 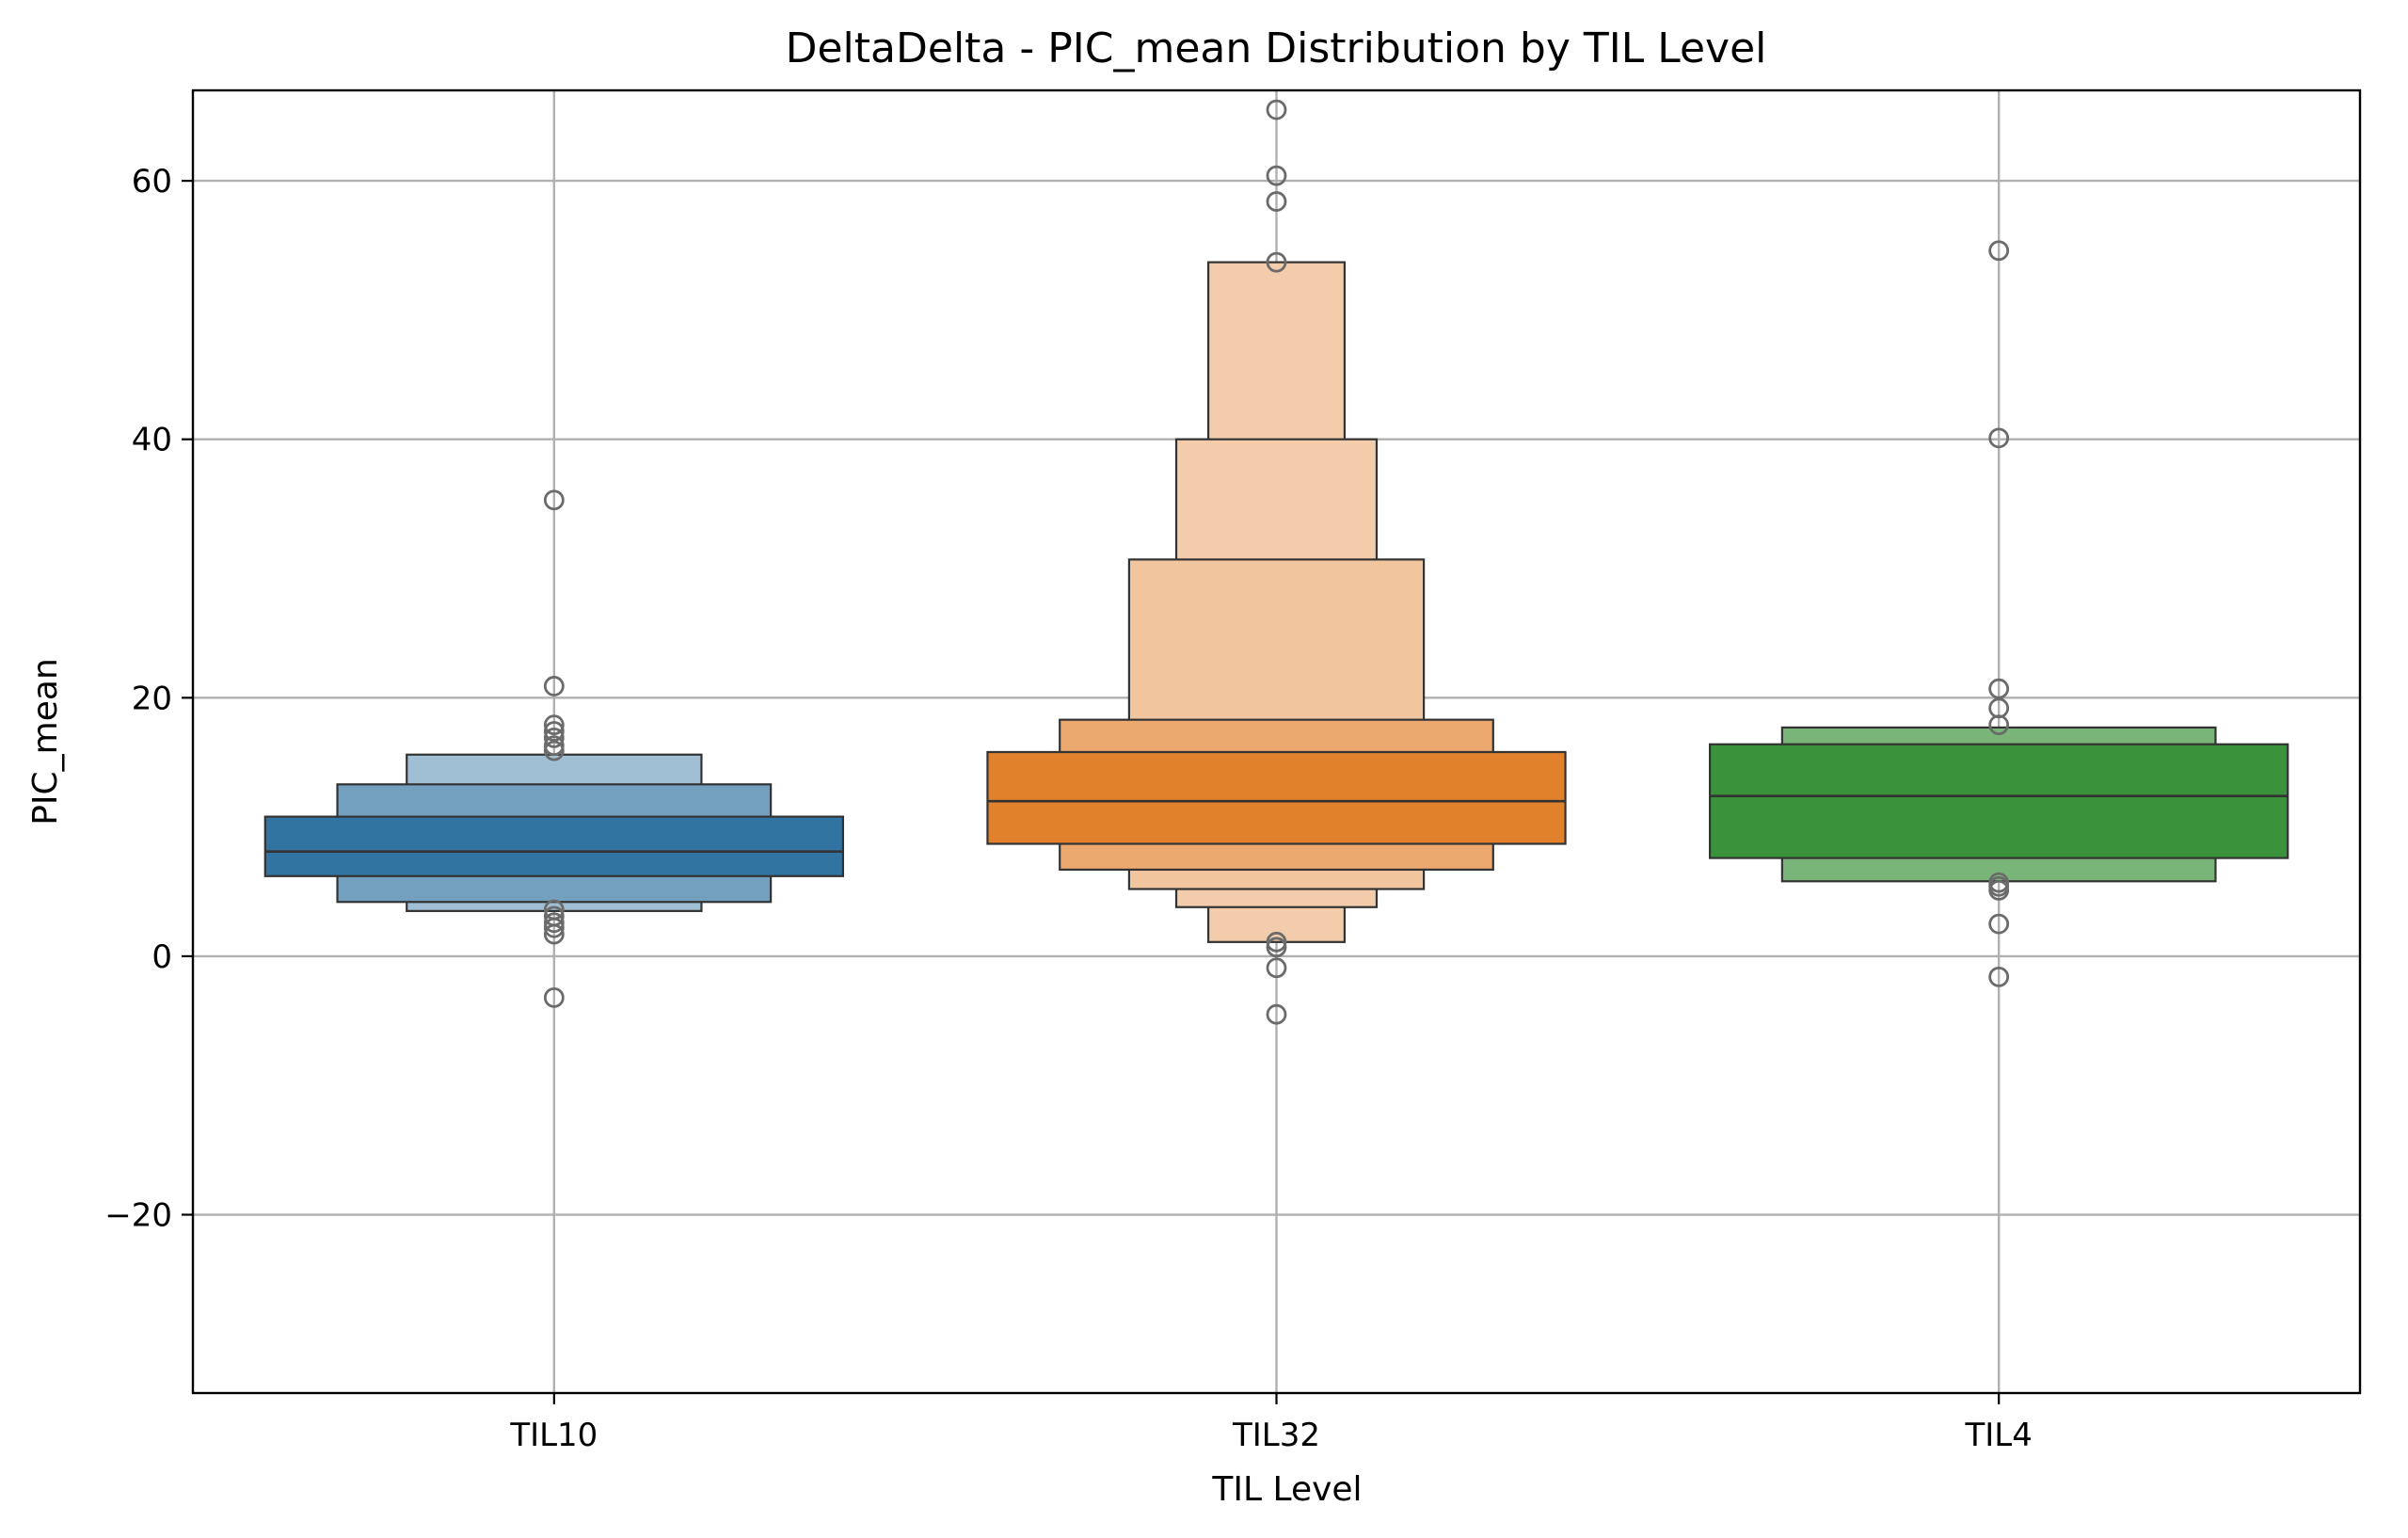 I want to click on x-axis-ticks: TIL10 TIL32 TIL4, so click(x=1271, y=1423).